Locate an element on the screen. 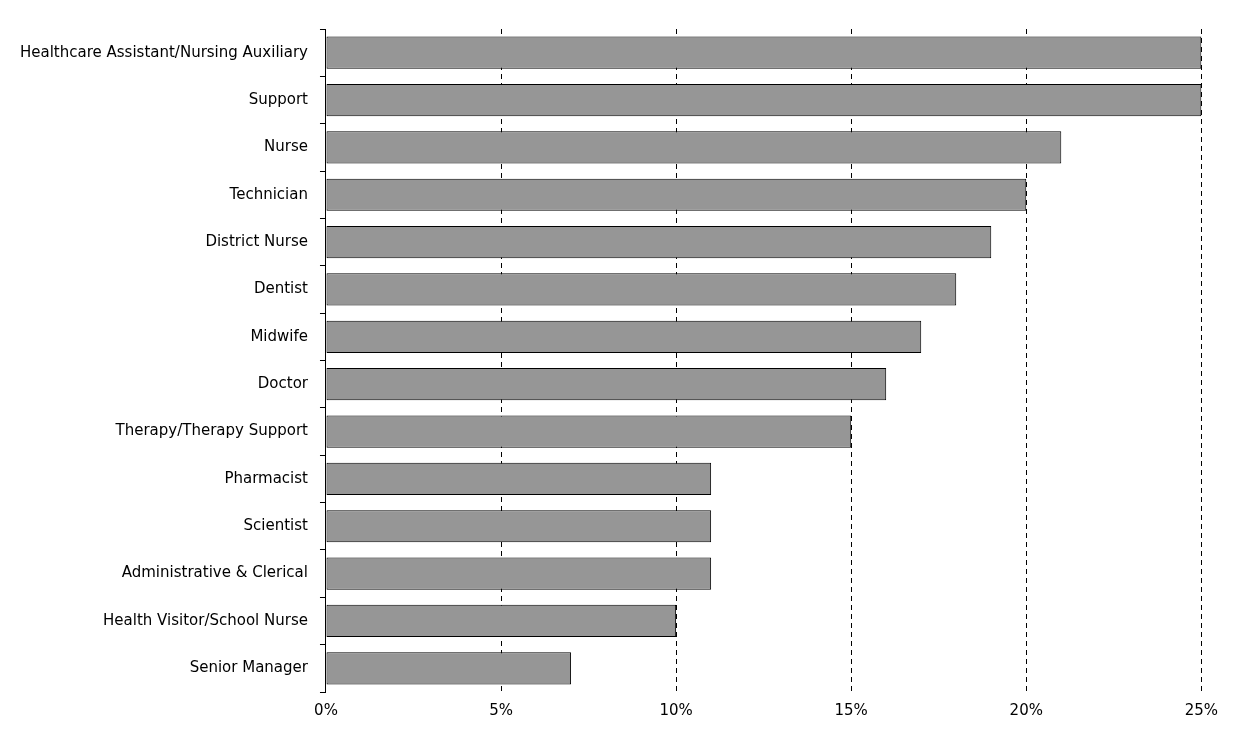  x-tick-label: 0% is located at coordinates (326, 709).